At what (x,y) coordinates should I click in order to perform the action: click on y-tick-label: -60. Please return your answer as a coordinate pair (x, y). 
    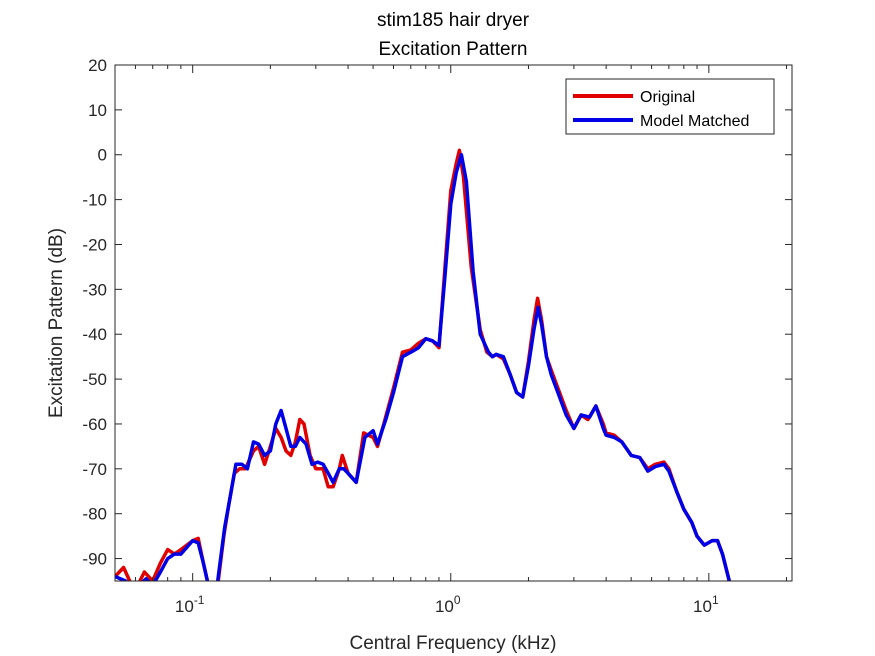
    Looking at the image, I should click on (94, 424).